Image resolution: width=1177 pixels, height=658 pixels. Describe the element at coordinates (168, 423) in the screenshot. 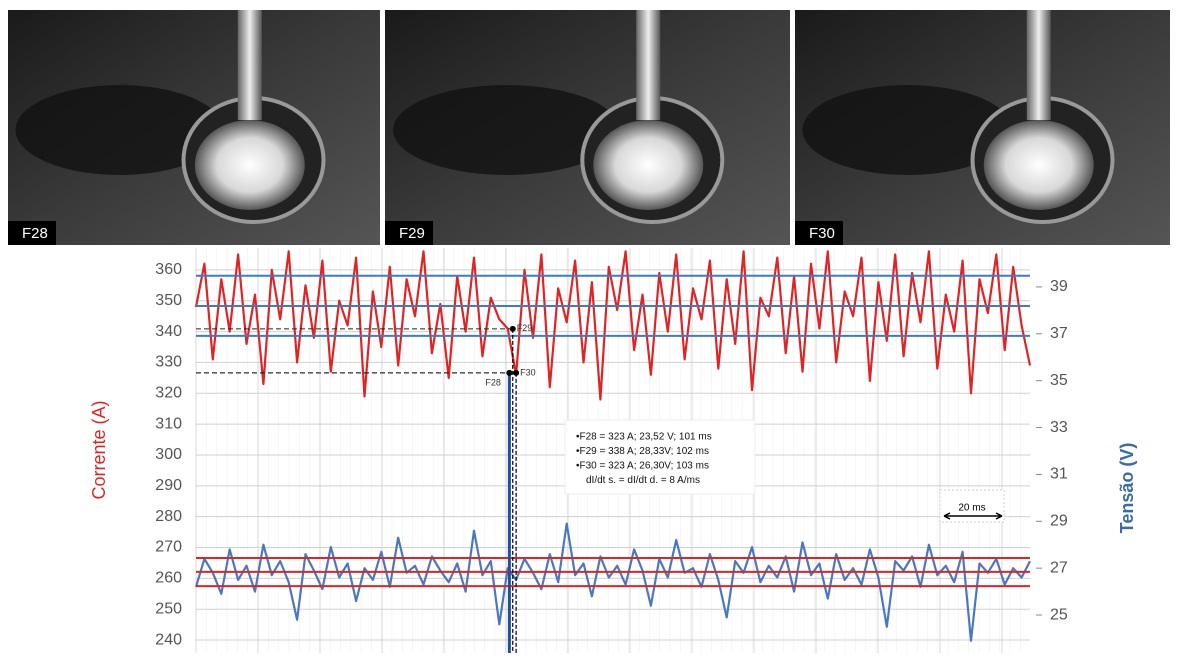

I see `y-tick-label: 310` at that location.